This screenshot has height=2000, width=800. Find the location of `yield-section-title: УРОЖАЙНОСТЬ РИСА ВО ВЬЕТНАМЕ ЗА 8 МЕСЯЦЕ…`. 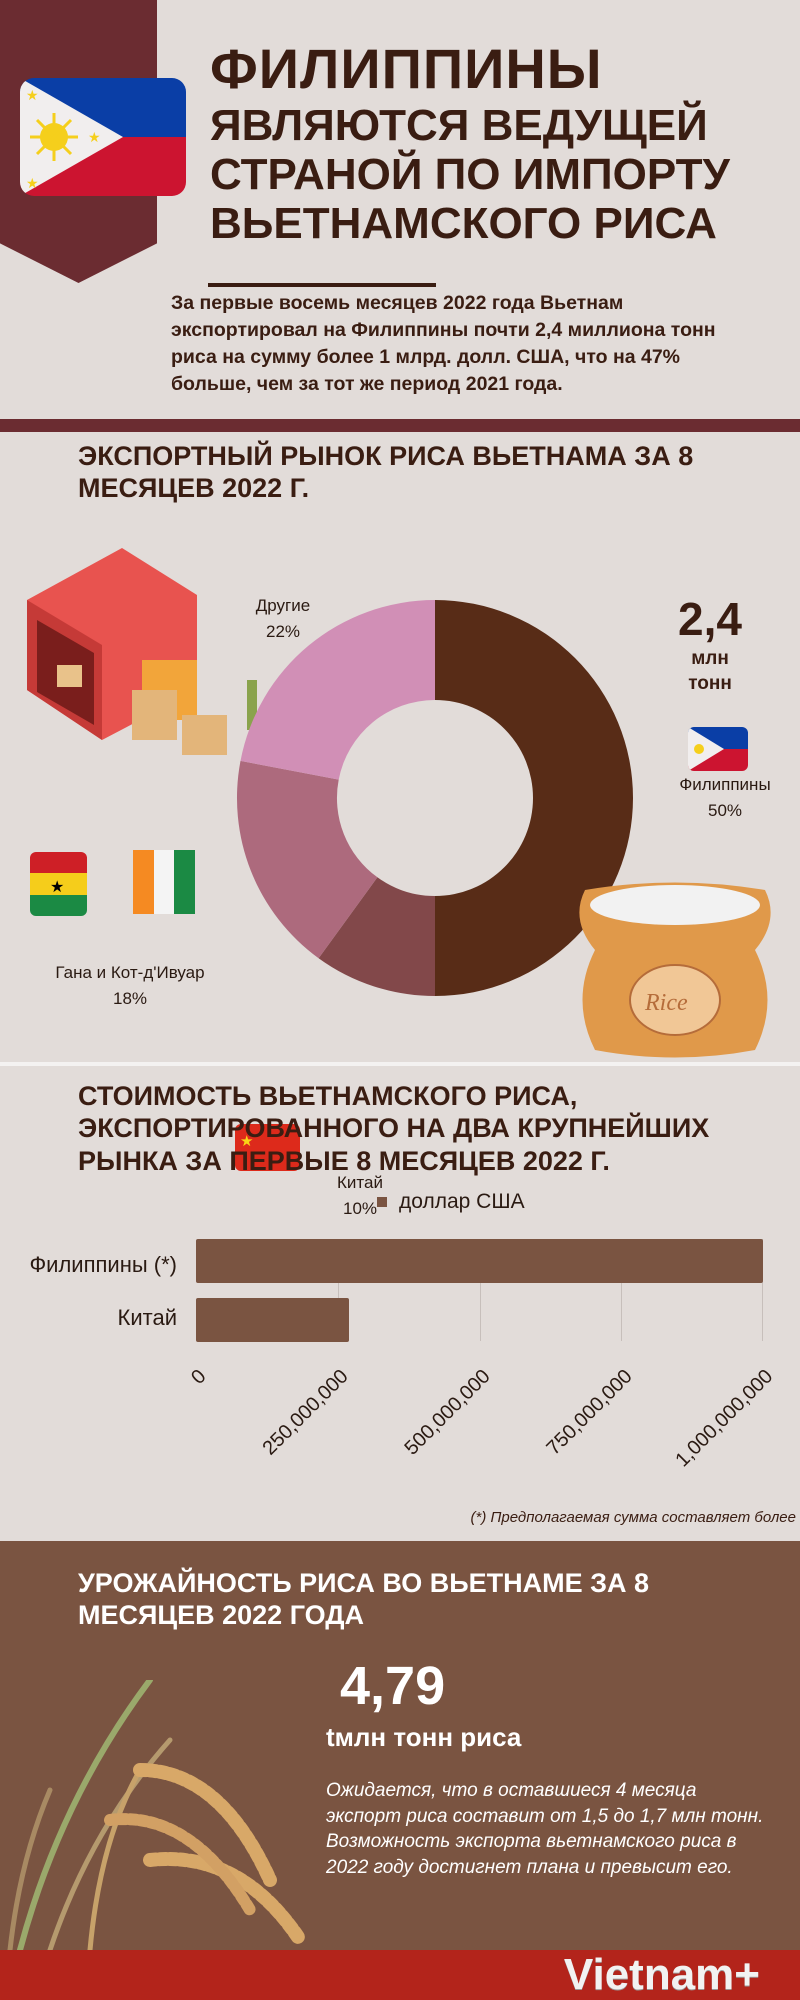

yield-section-title: УРОЖАЙНОСТЬ РИСА ВО ВЬЕТНАМЕ ЗА 8 МЕСЯЦЕ… is located at coordinates (364, 1599).